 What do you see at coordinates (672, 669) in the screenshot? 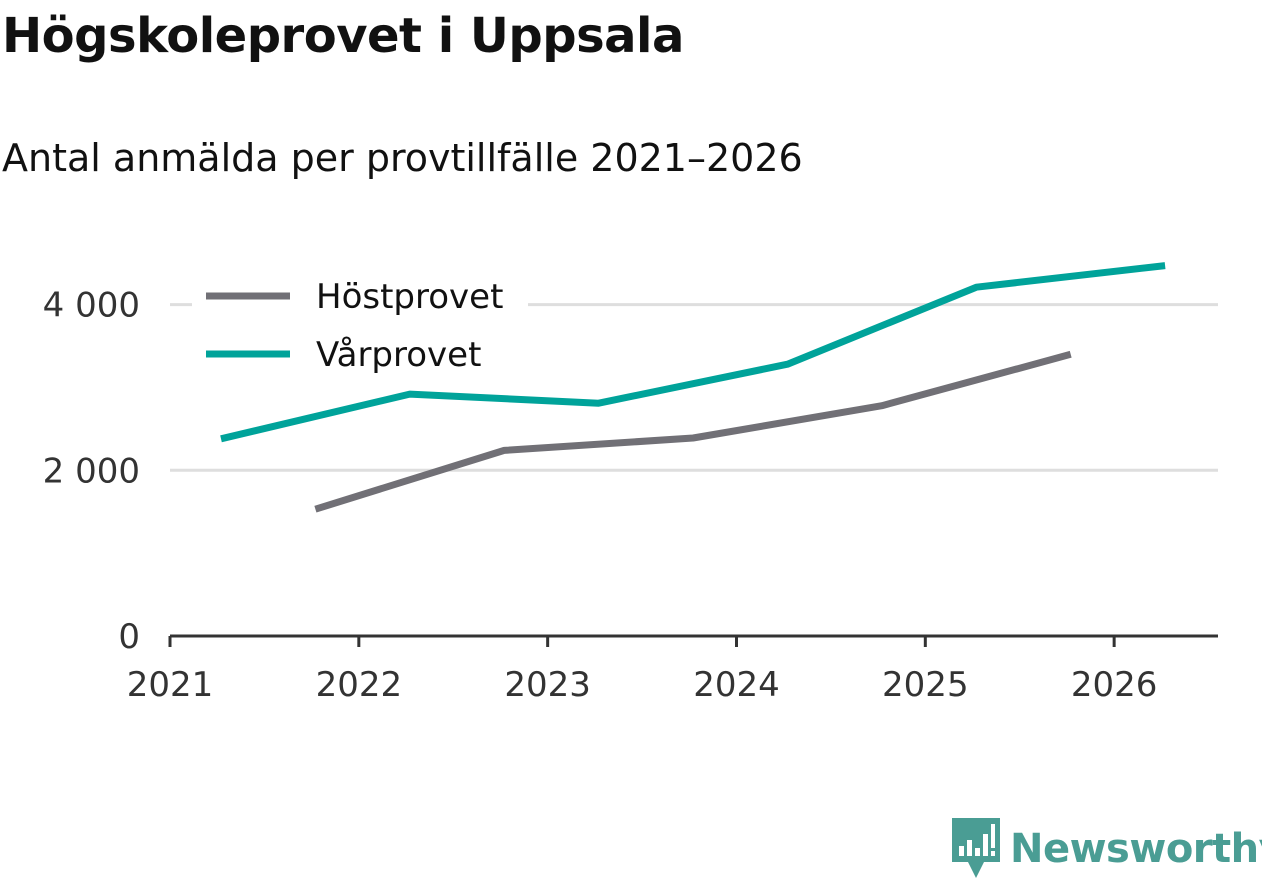
I see `x-axis: 2021 2022 2023 2024 2025 2026` at bounding box center [672, 669].